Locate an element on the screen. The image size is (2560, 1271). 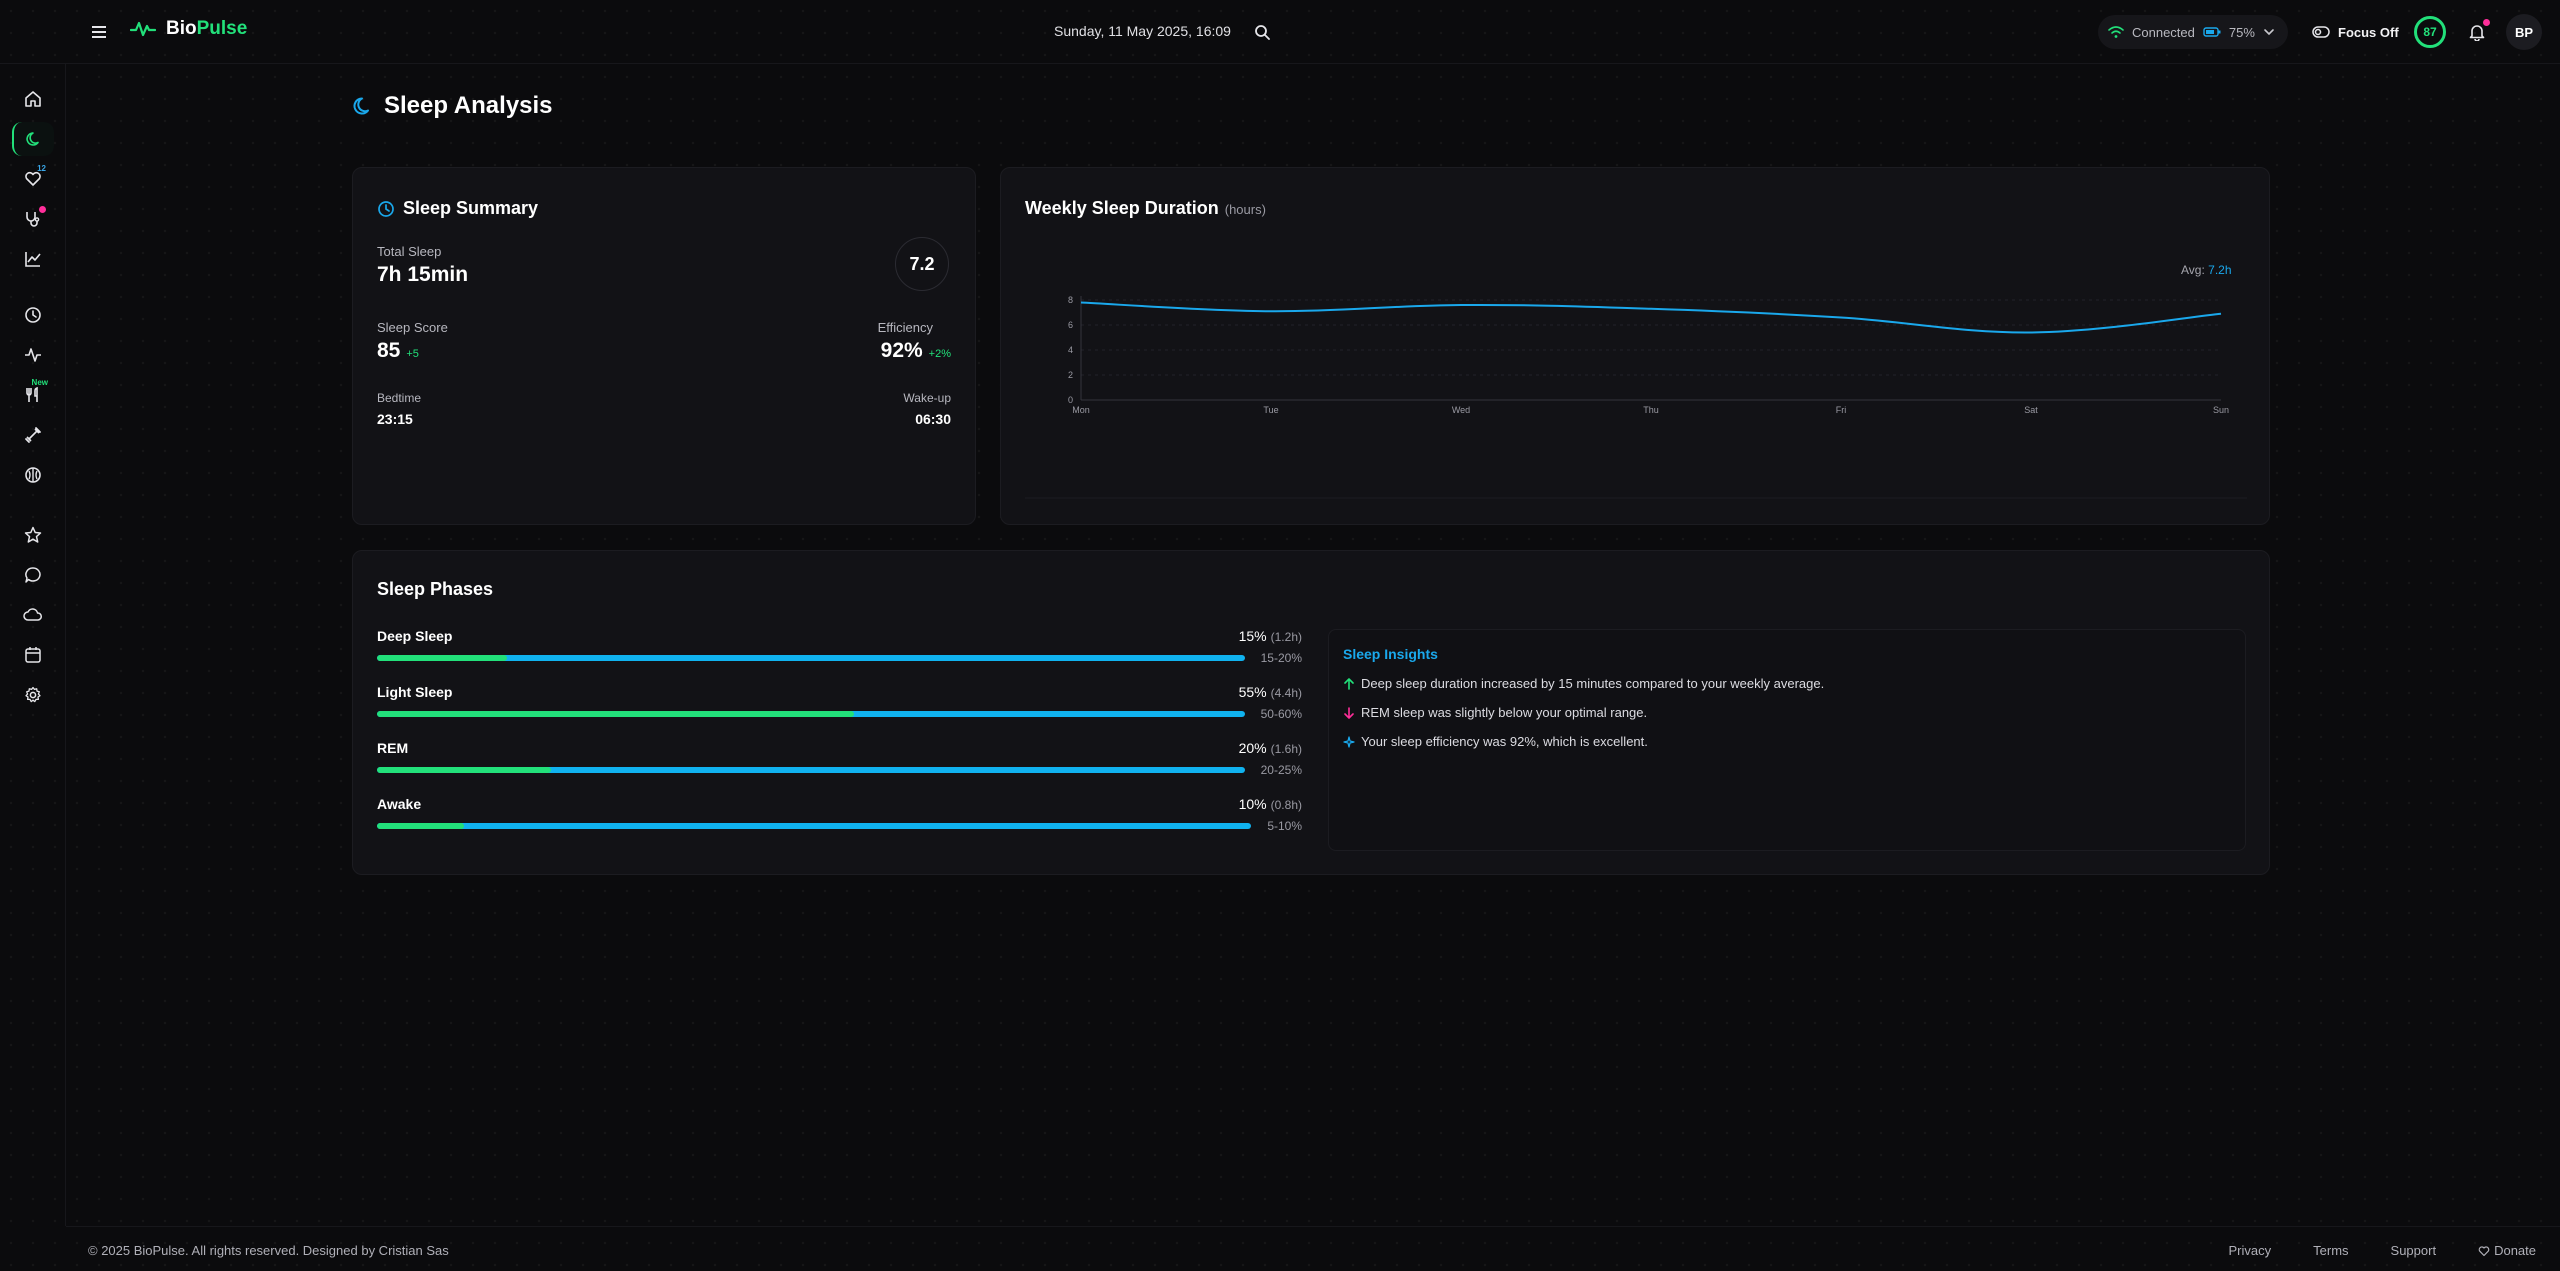
arrow-down-icon is located at coordinates (1349, 712).